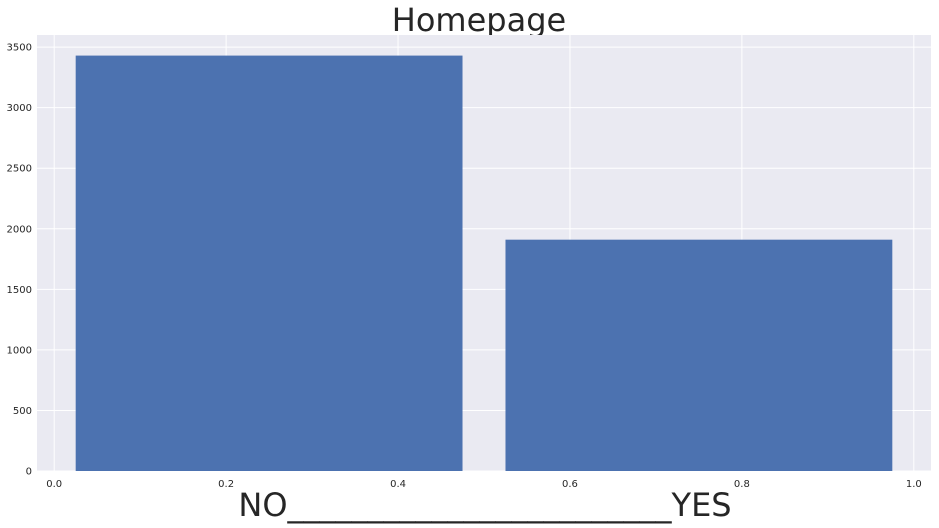  I want to click on x-tick-label: 0.2, so click(226, 484).